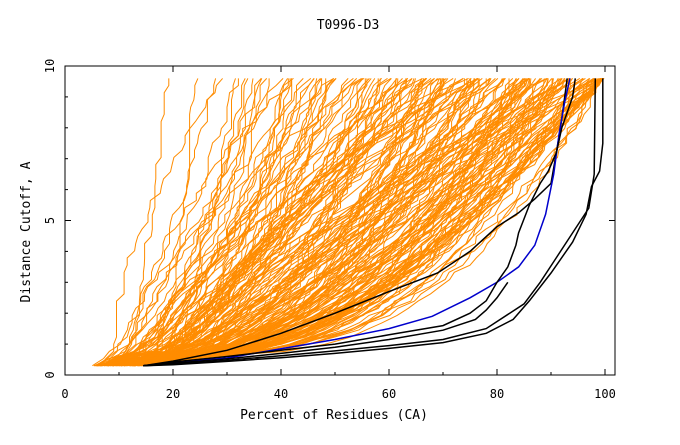 The height and width of the screenshot is (445, 680). What do you see at coordinates (64, 394) in the screenshot?
I see `x-tick-label: 0` at bounding box center [64, 394].